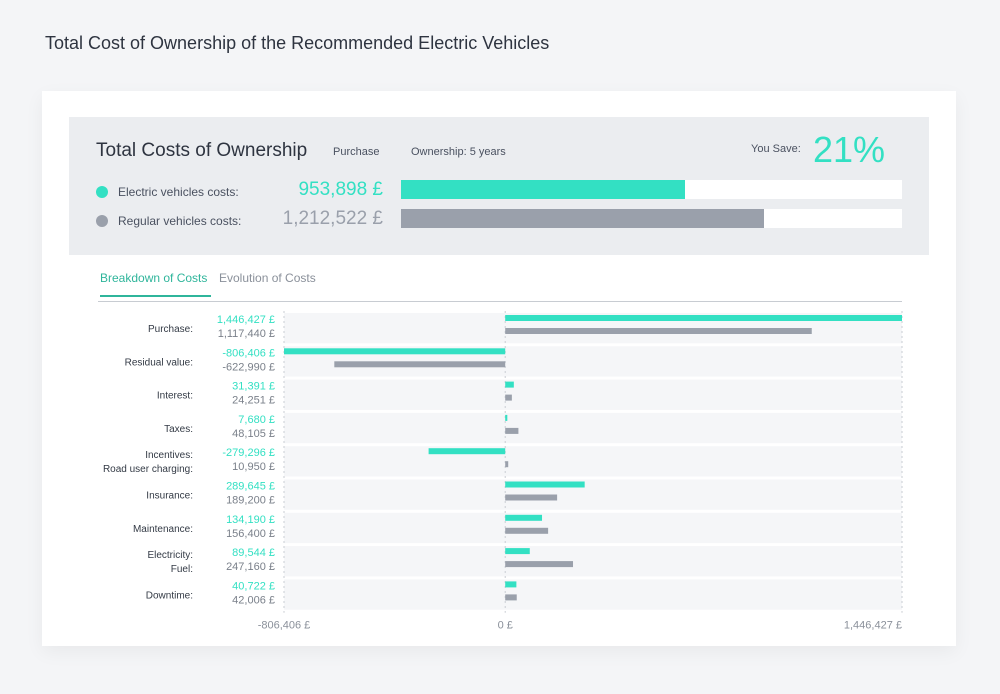 This screenshot has height=694, width=1000. I want to click on category-label: Electricity:, so click(170, 555).